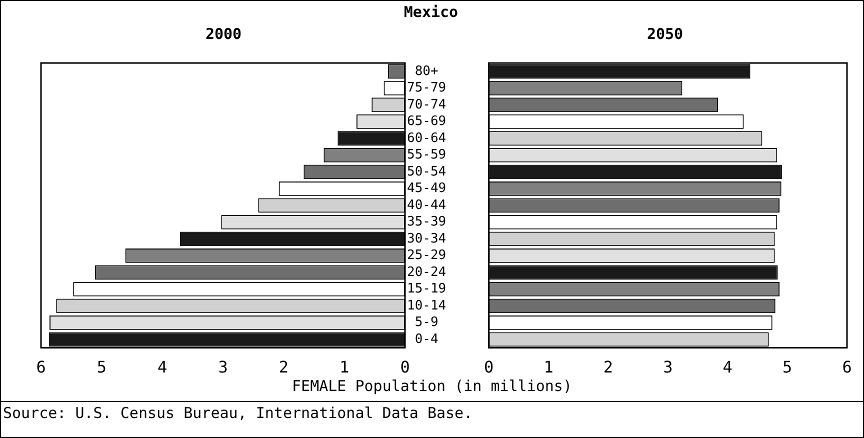 The width and height of the screenshot is (864, 438). Describe the element at coordinates (426, 155) in the screenshot. I see `y-tick-label: 55-59` at that location.